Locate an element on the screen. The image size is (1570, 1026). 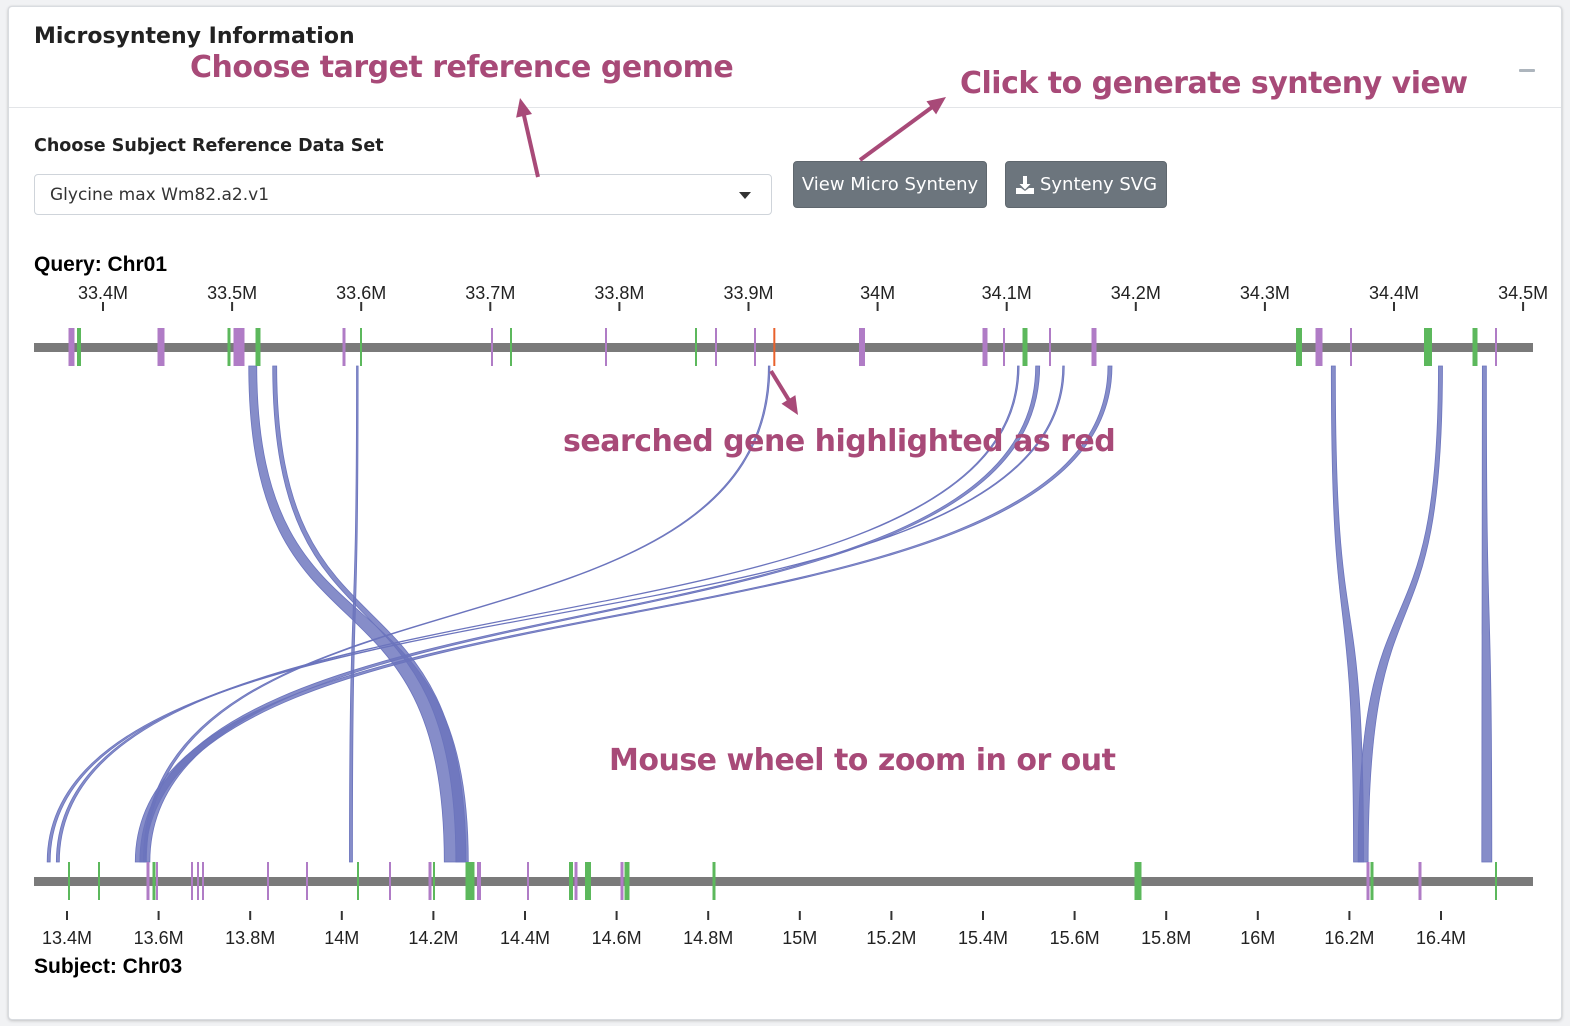
subject-tick-label: 15.4M is located at coordinates (983, 938).